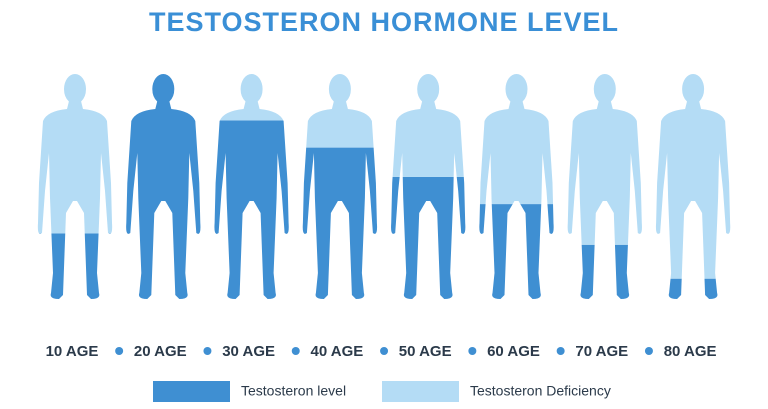 This screenshot has width=768, height=409. What do you see at coordinates (690, 351) in the screenshot?
I see `x-tick-label: 80 AGE` at bounding box center [690, 351].